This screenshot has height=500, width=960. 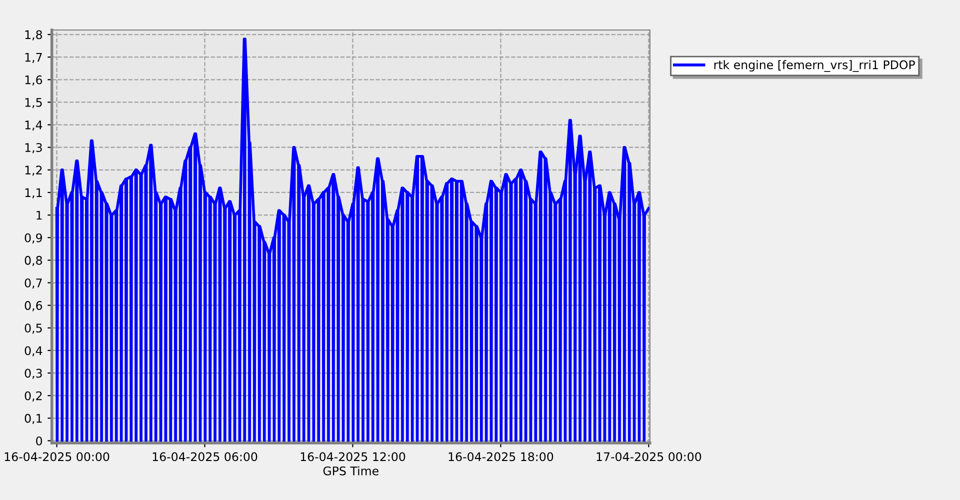 What do you see at coordinates (33, 238) in the screenshot?
I see `y-tick-label: 0,9` at bounding box center [33, 238].